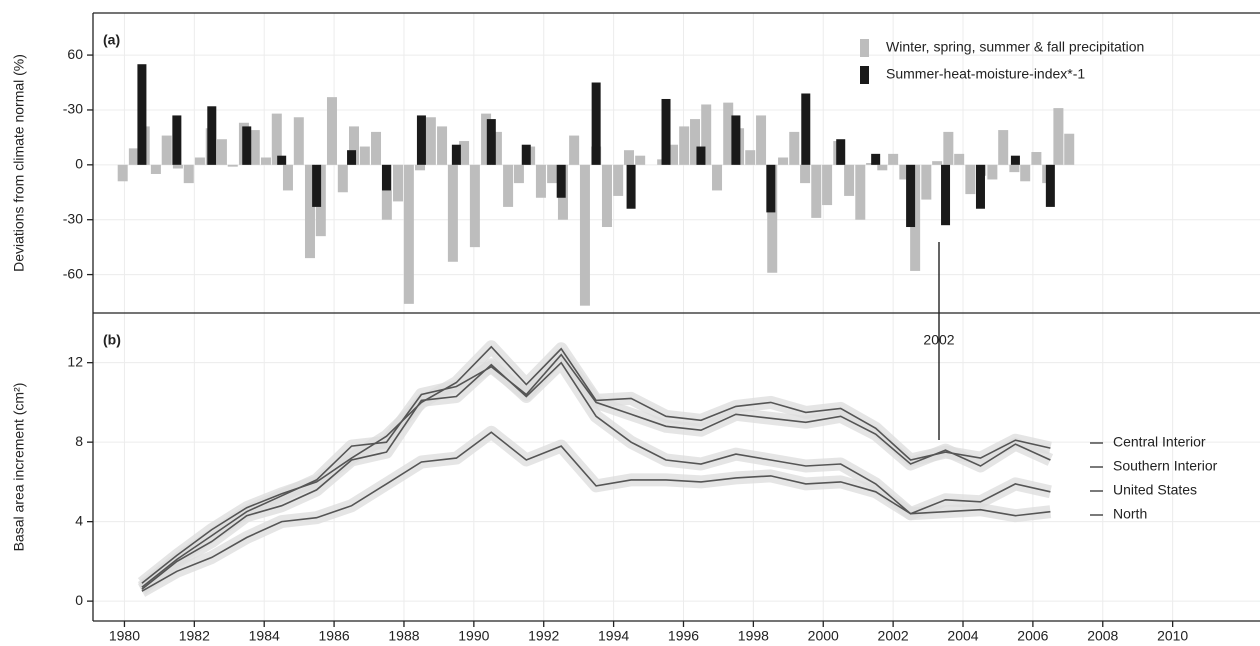 The width and height of the screenshot is (1260, 646). What do you see at coordinates (75, 54) in the screenshot?
I see `y-tick-label: 60` at bounding box center [75, 54].